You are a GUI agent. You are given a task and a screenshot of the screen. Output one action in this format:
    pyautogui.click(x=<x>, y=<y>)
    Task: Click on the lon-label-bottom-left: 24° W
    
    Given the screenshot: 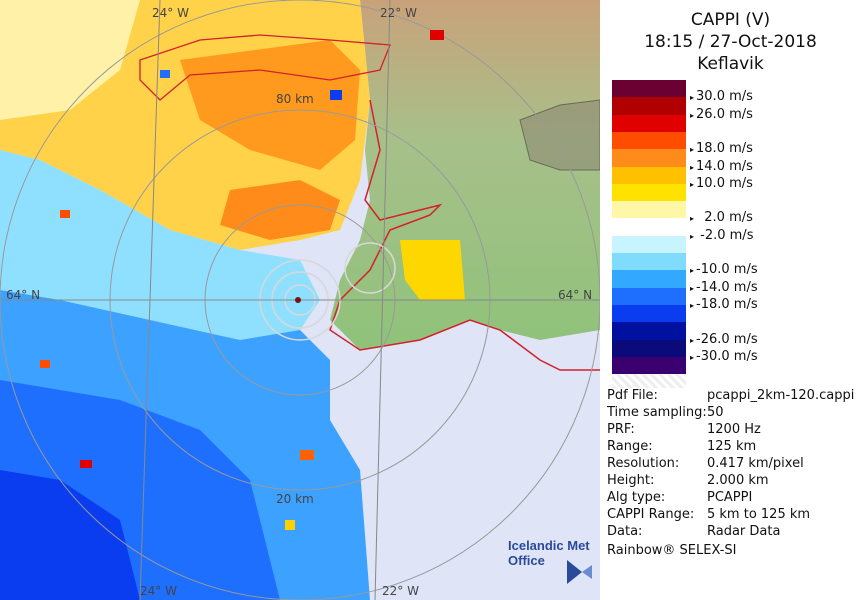 What is the action you would take?
    pyautogui.click(x=158, y=591)
    